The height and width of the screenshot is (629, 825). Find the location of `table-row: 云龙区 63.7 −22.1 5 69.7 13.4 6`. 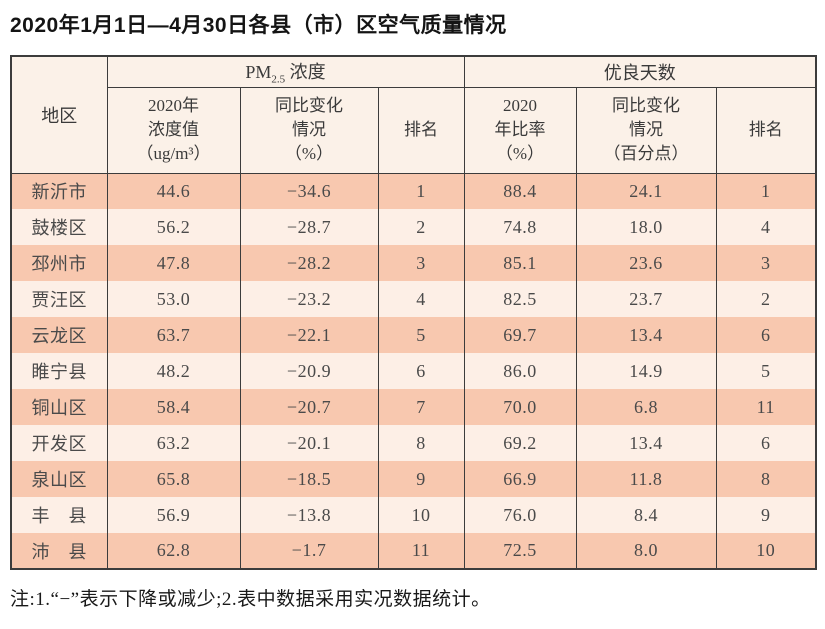

table-row: 云龙区 63.7 −22.1 5 69.7 13.4 6 is located at coordinates (413, 335).